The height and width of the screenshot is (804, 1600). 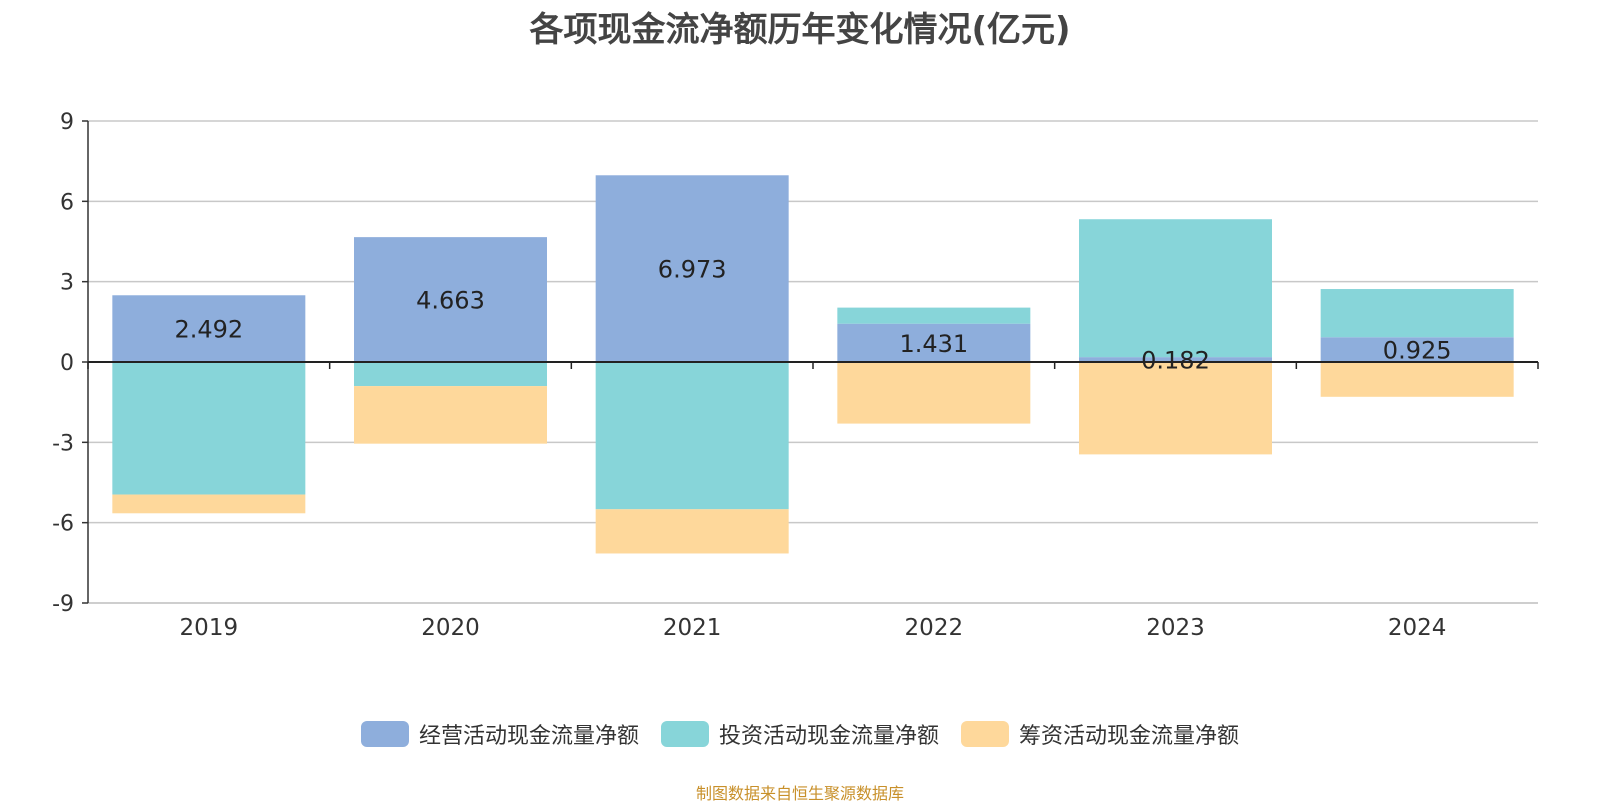 I want to click on data-label-2021: 6.973, so click(x=692, y=270).